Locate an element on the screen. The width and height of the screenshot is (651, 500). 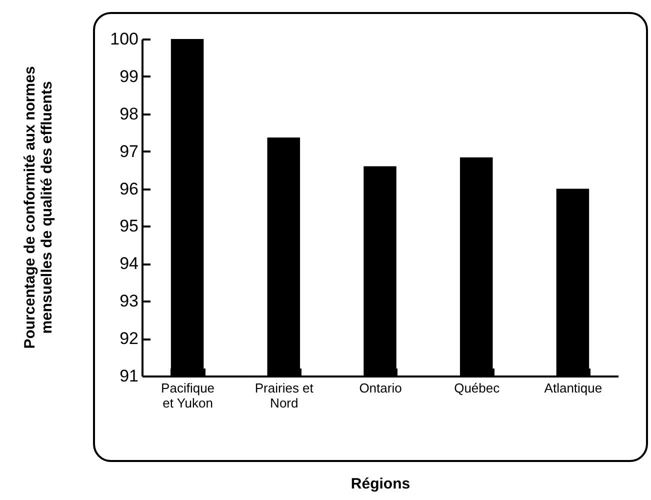
x-tick-label: Ontario is located at coordinates (380, 388).